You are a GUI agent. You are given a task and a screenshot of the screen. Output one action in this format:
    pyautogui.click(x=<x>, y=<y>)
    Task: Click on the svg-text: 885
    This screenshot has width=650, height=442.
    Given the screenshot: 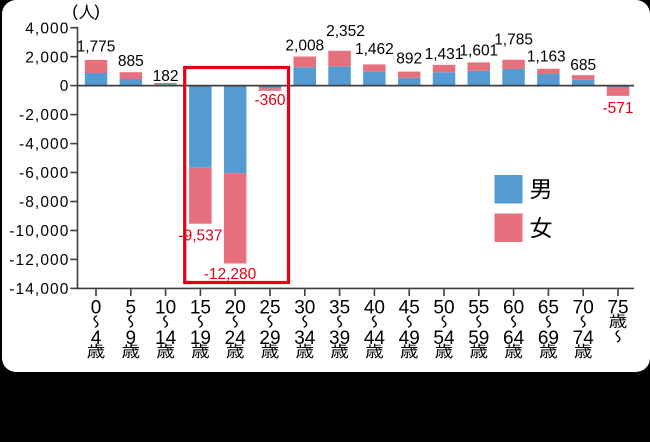 What is the action you would take?
    pyautogui.click(x=131, y=61)
    